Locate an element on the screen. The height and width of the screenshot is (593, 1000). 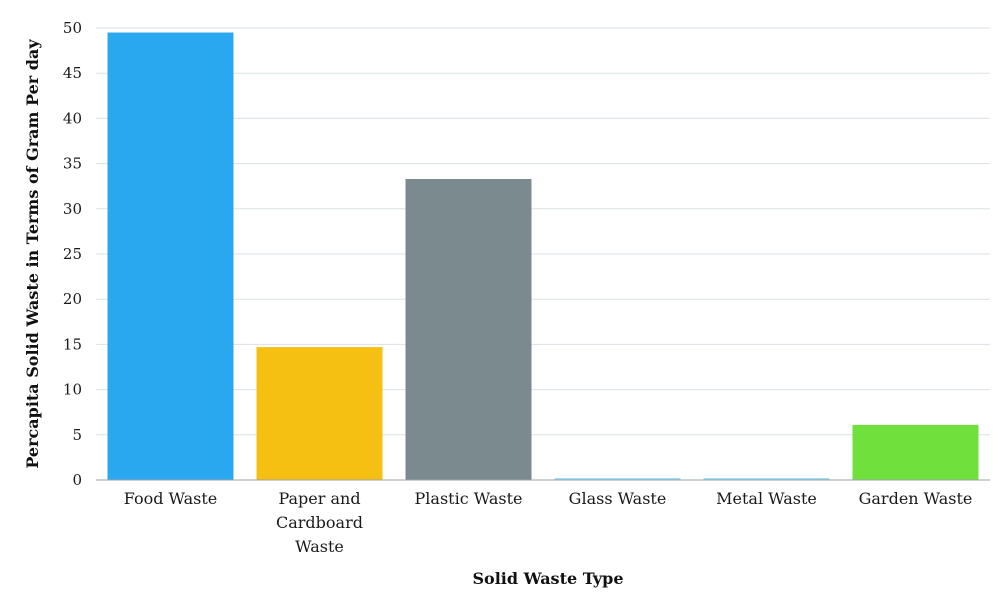
y-tick-label: 0 is located at coordinates (77, 480).